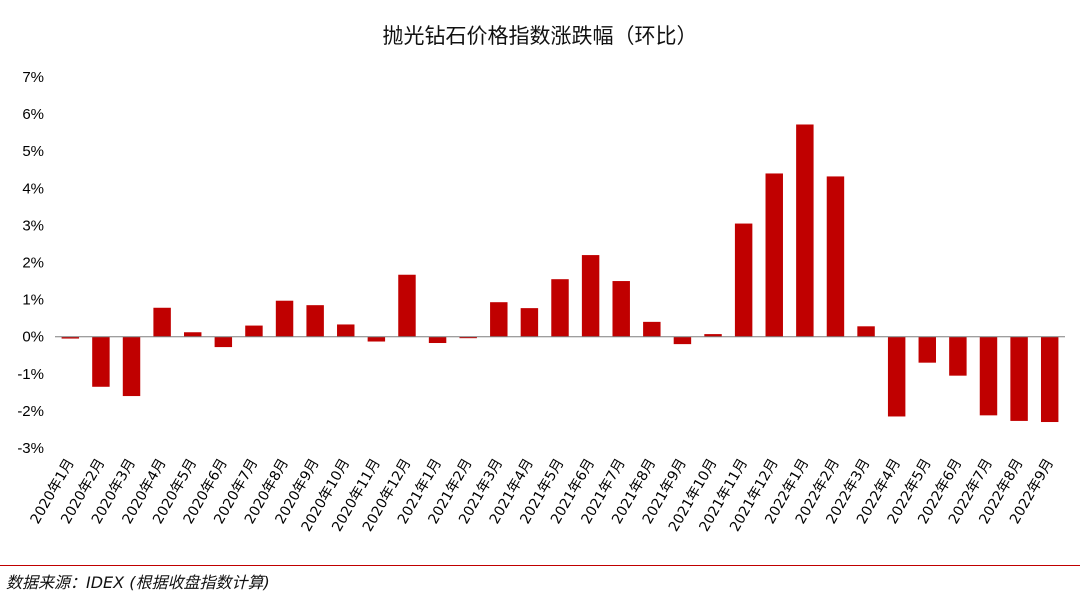 The image size is (1080, 594). What do you see at coordinates (33, 151) in the screenshot?
I see `y-tick-label: 5%` at bounding box center [33, 151].